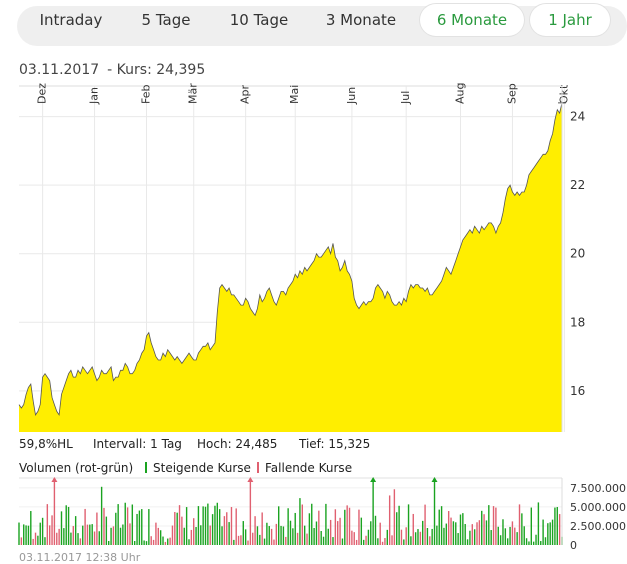 The height and width of the screenshot is (564, 627). What do you see at coordinates (511, 93) in the screenshot?
I see `month-label: Sep` at bounding box center [511, 93].